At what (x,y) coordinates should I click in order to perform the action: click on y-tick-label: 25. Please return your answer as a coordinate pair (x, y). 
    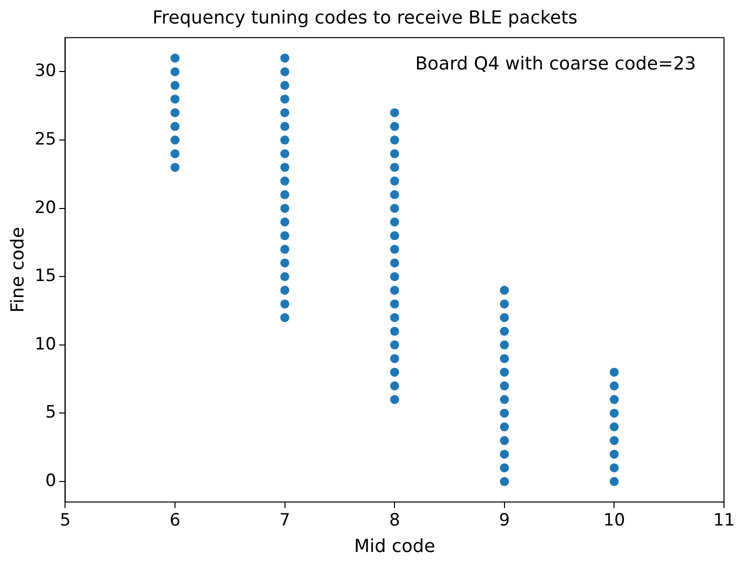
    Looking at the image, I should click on (45, 139).